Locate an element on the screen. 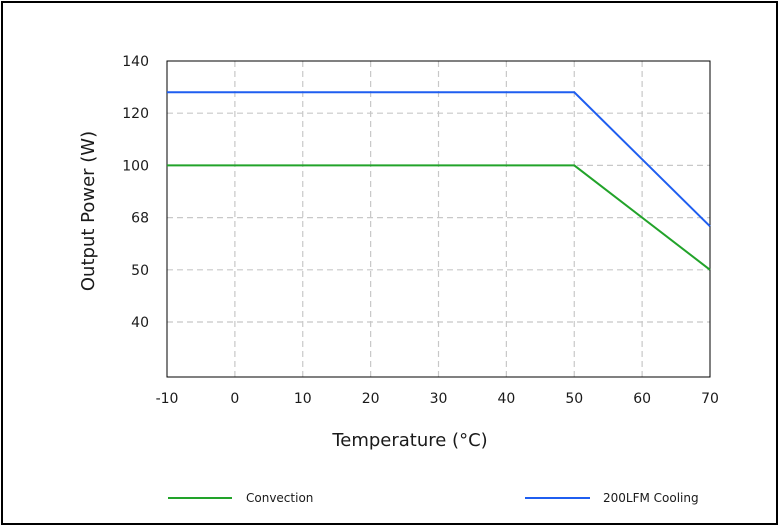  x-tick-label: 0 is located at coordinates (234, 399).